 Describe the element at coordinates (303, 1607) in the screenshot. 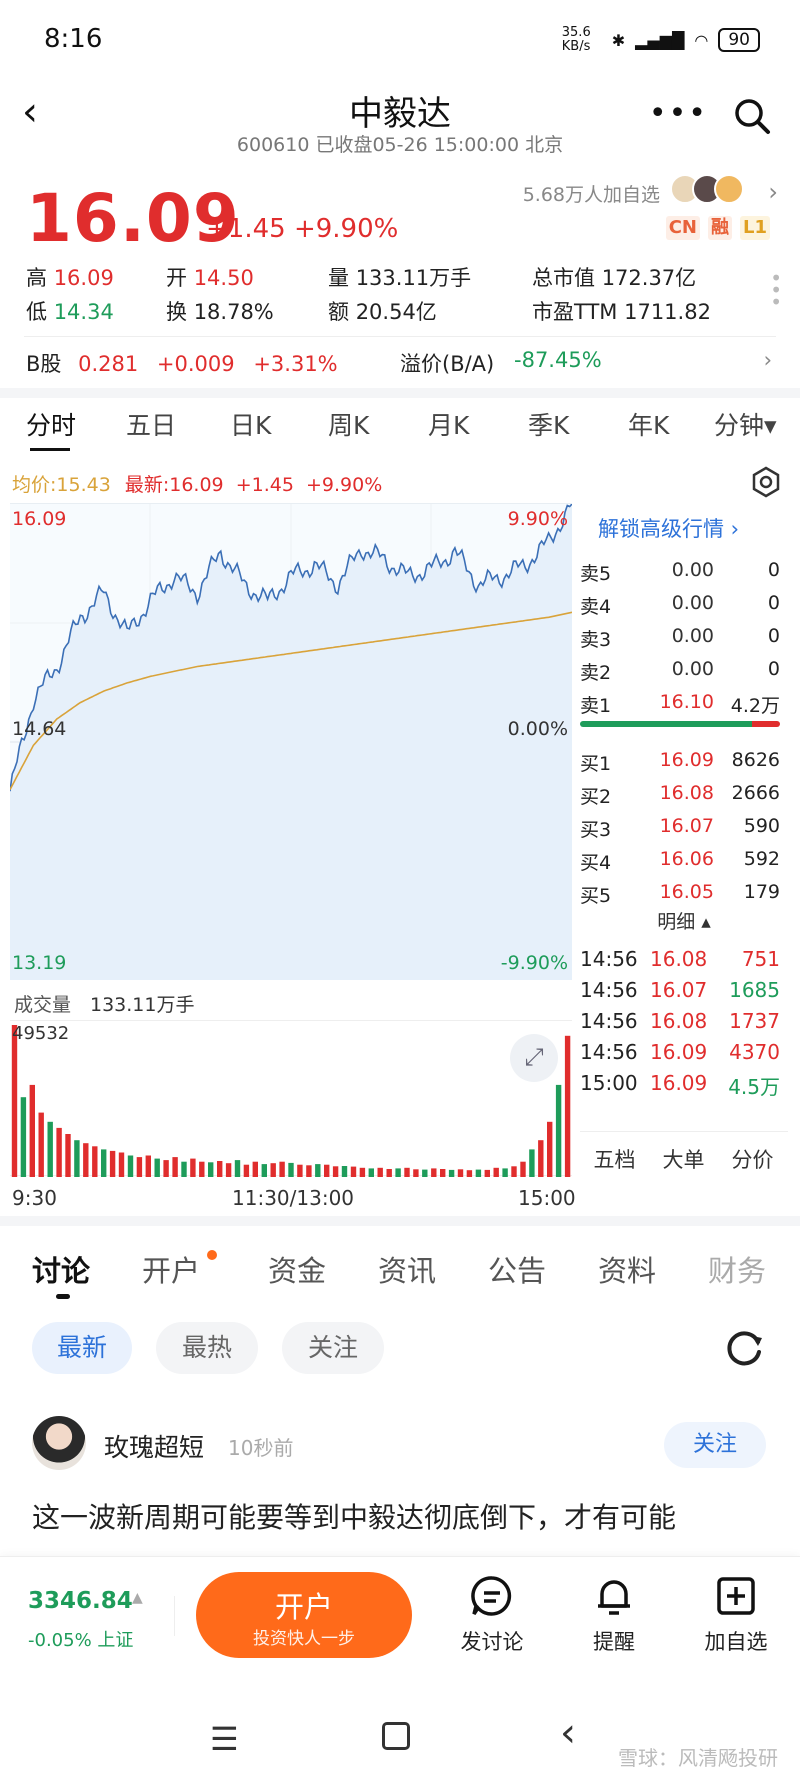

I see `open-account-label: 开户` at that location.